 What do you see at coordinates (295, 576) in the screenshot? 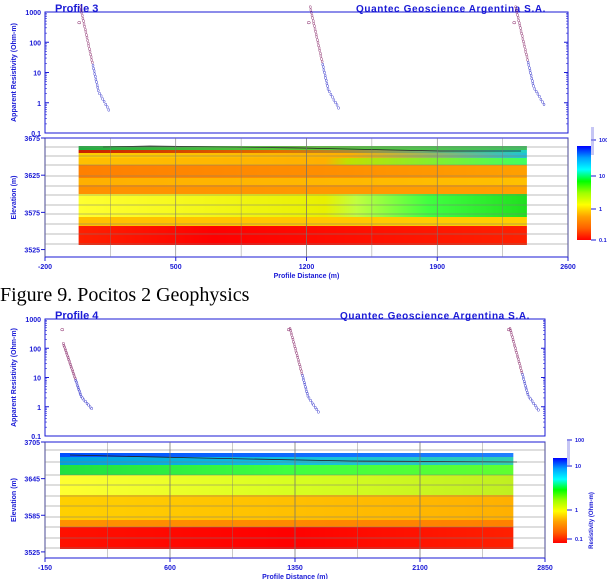
I see `section-xlabel: Profile Distance (m)` at bounding box center [295, 576].